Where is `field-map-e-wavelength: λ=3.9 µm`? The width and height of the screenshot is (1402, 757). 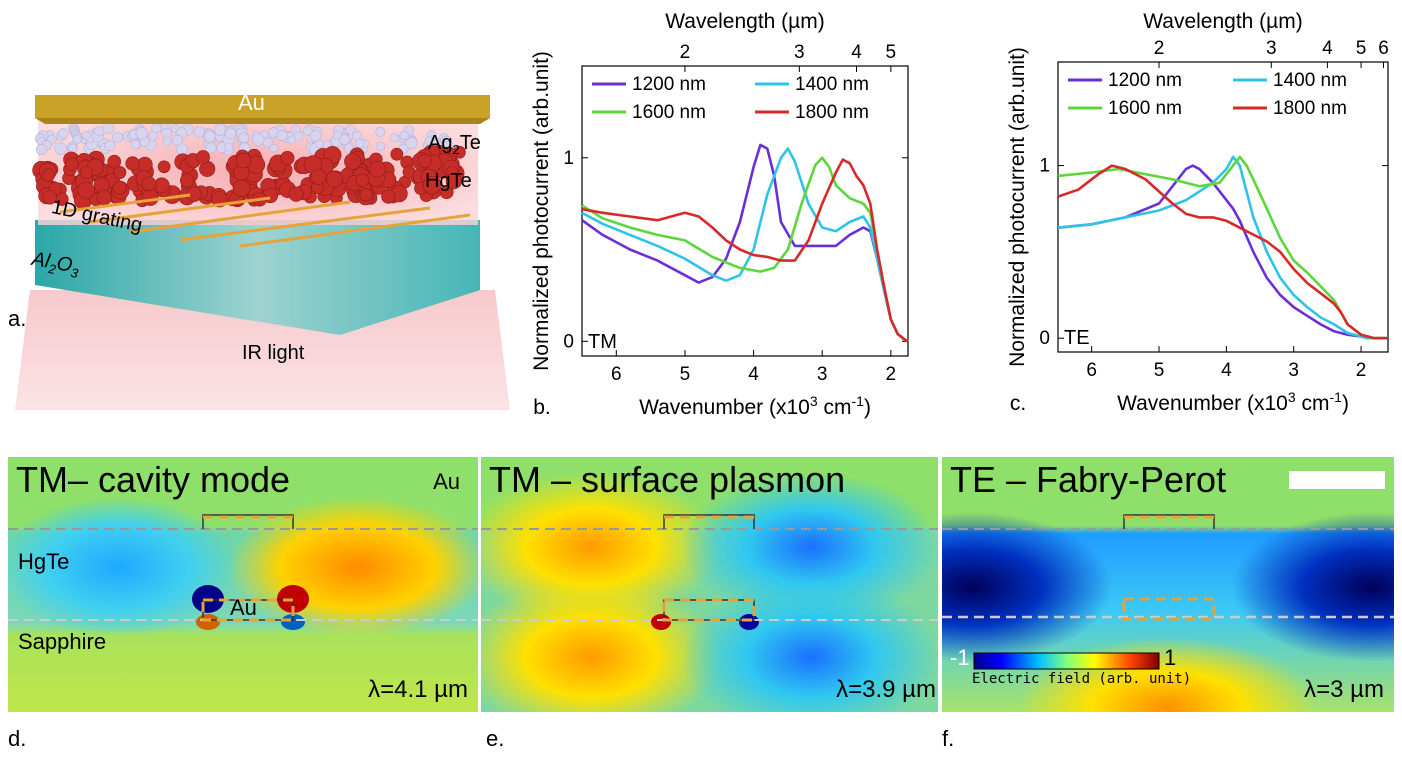
field-map-e-wavelength: λ=3.9 µm is located at coordinates (886, 689).